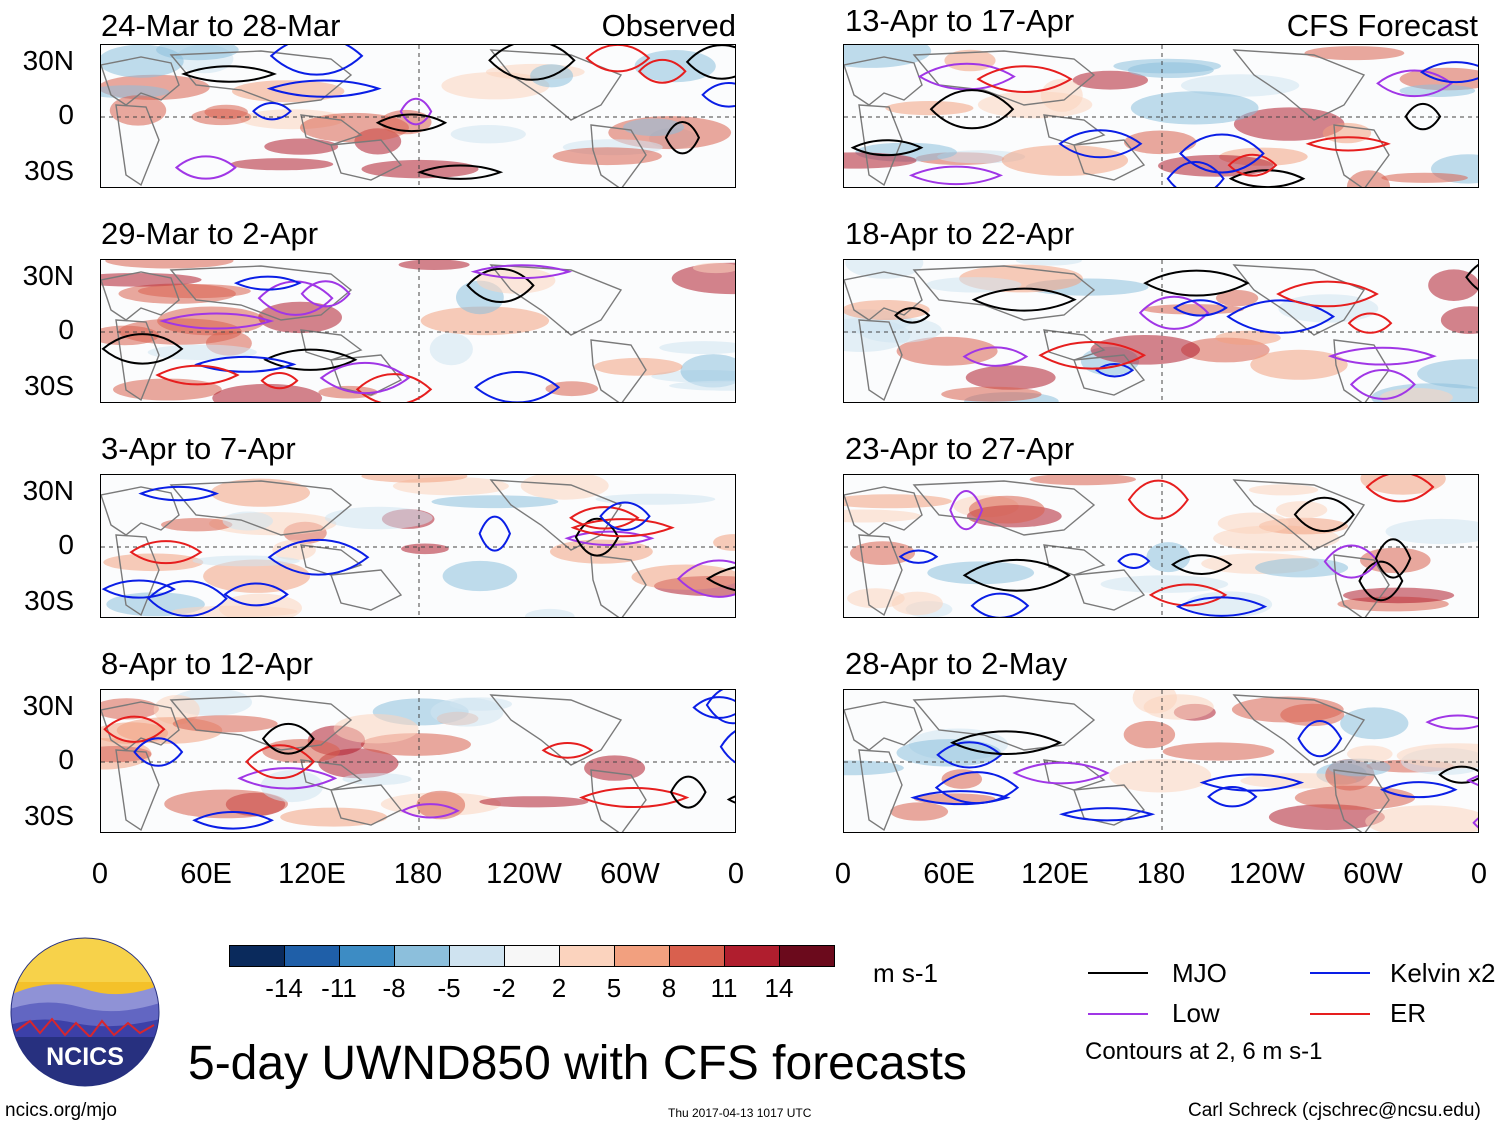 The height and width of the screenshot is (1127, 1510). I want to click on ncics-logo: NCICS, so click(85, 1012).